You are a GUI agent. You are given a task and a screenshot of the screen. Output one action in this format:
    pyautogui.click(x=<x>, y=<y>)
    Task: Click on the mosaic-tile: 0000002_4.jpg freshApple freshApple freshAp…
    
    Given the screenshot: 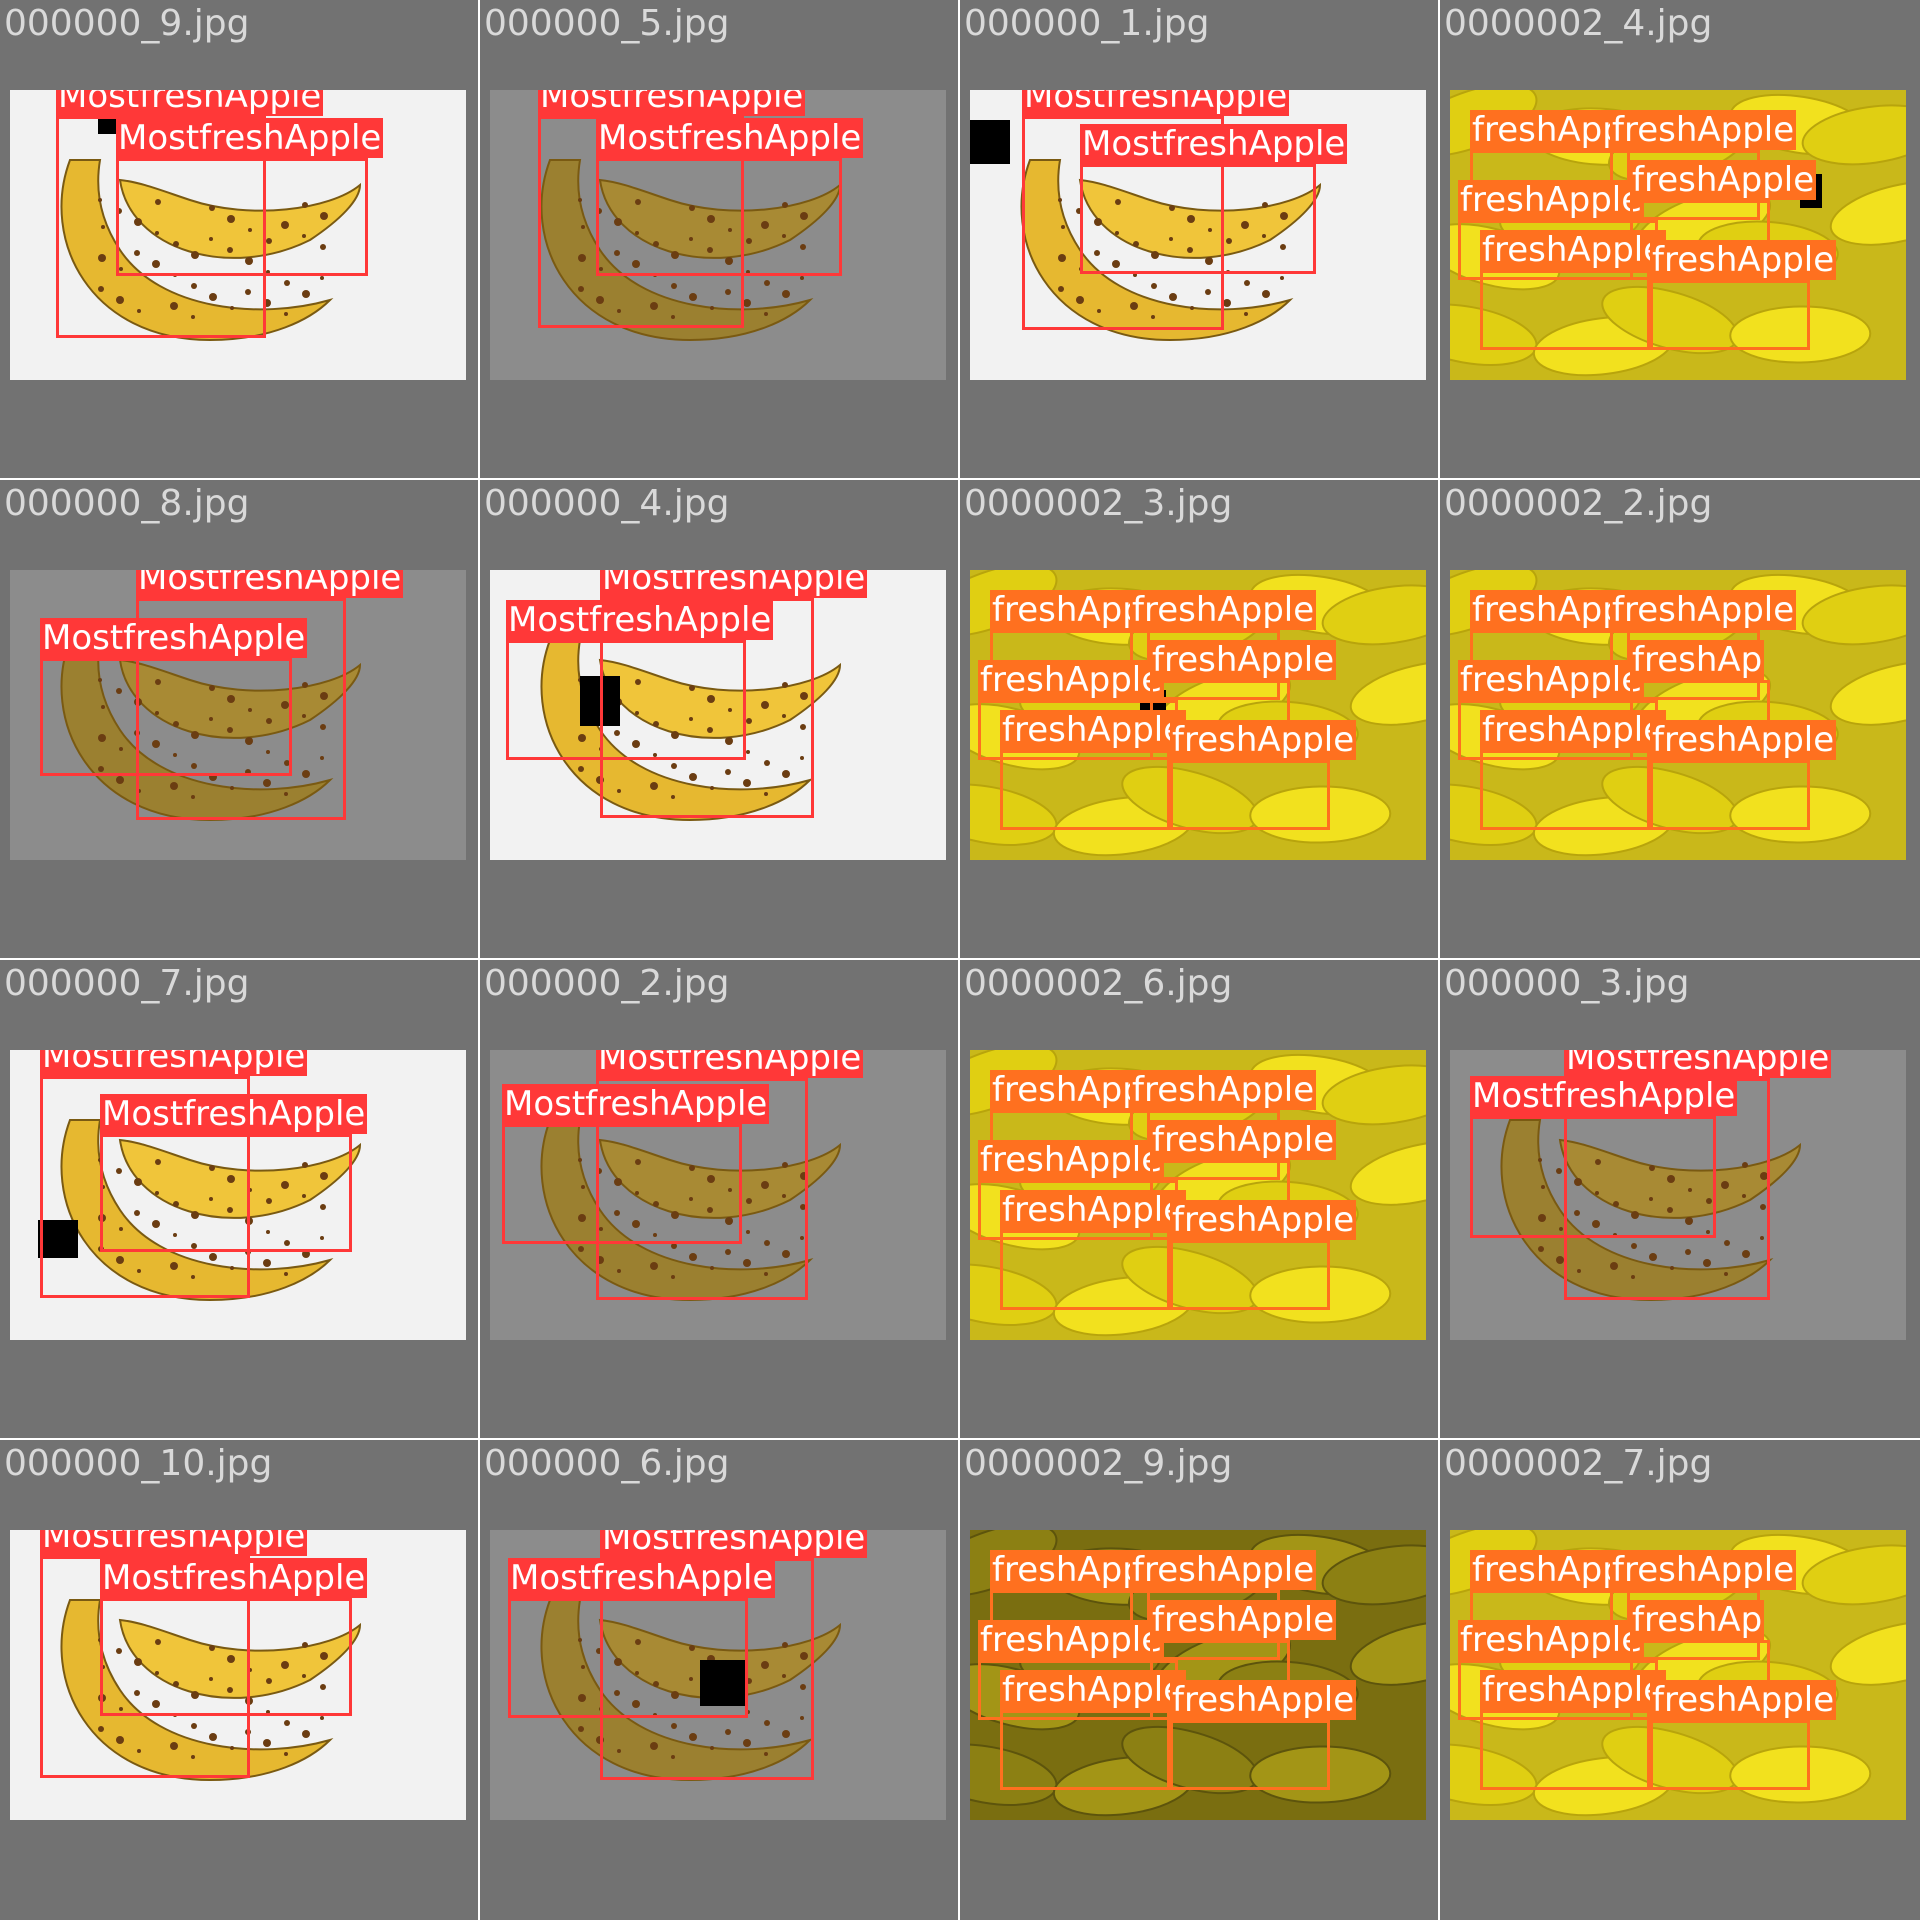 What is the action you would take?
    pyautogui.click(x=1679, y=239)
    